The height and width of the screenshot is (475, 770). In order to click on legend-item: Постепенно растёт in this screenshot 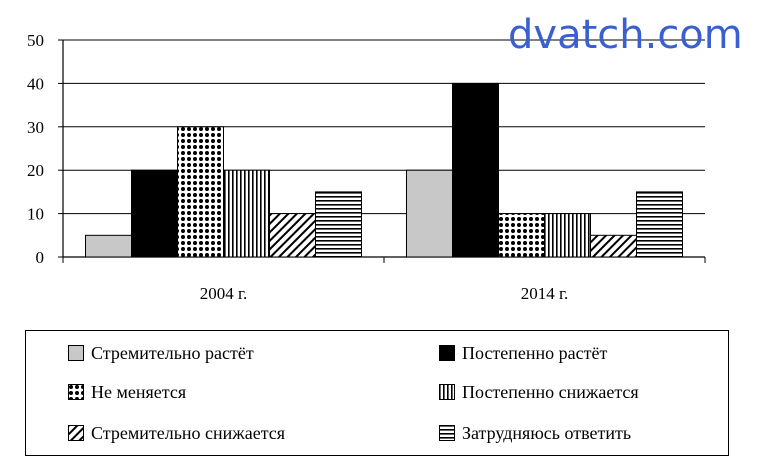, I will do `click(523, 353)`.